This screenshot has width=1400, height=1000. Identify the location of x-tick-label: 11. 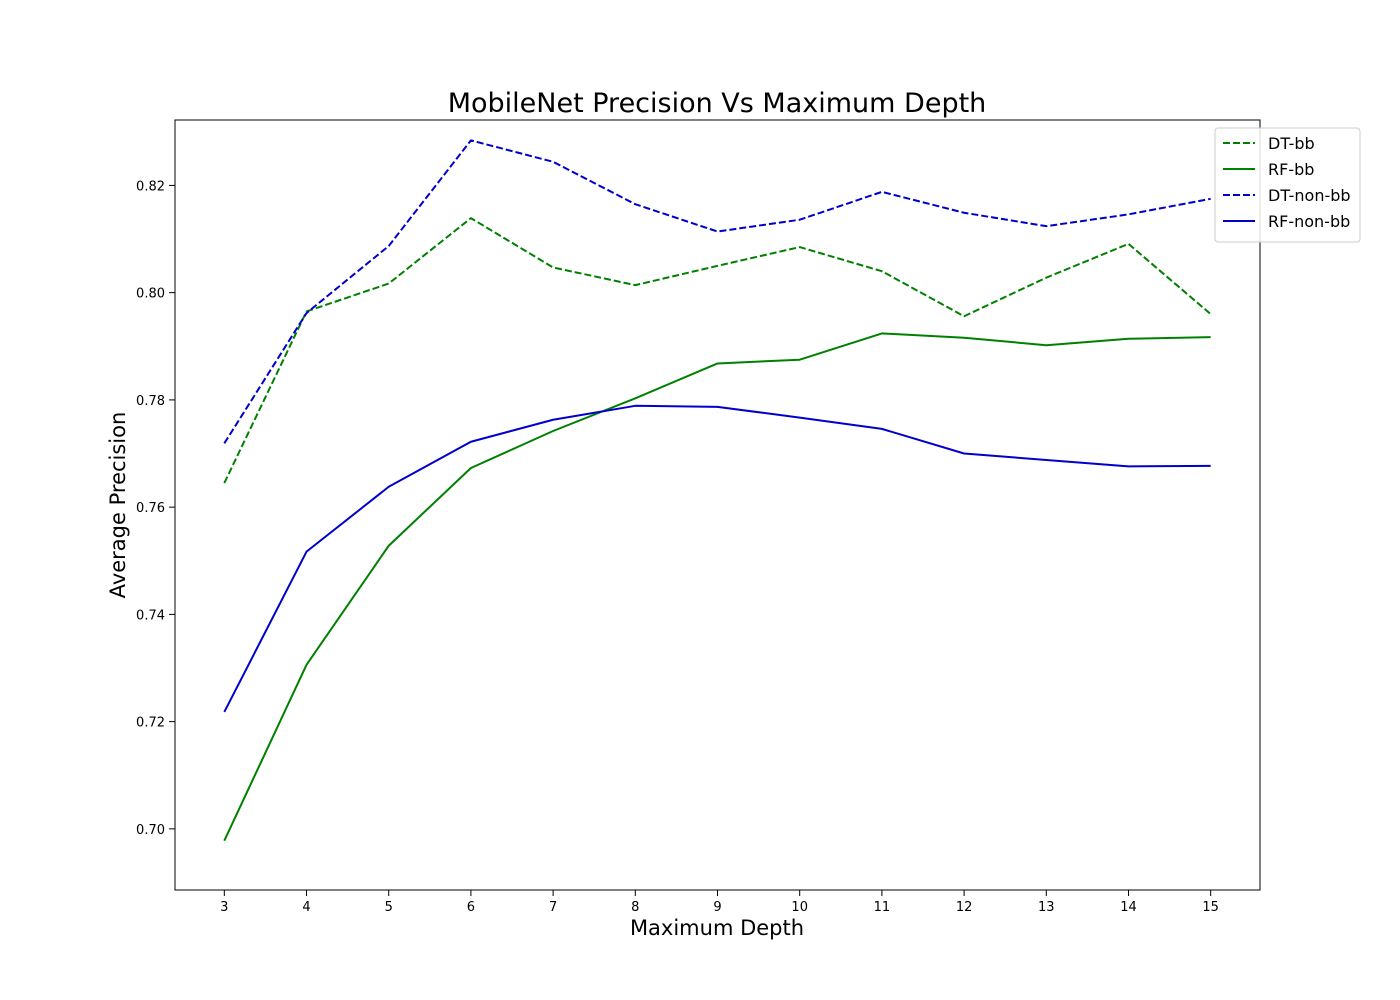
(882, 907).